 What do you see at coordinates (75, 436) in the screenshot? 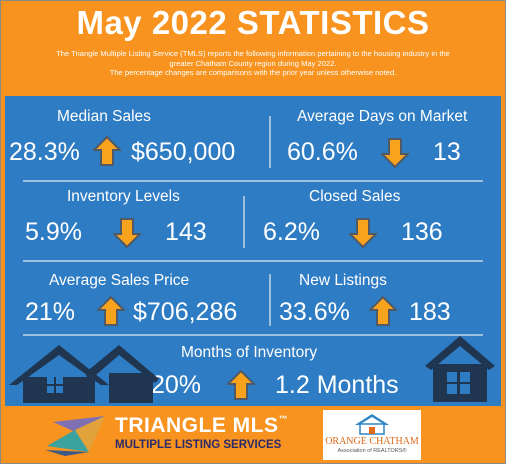
I see `triangle-mls-mark-icon` at bounding box center [75, 436].